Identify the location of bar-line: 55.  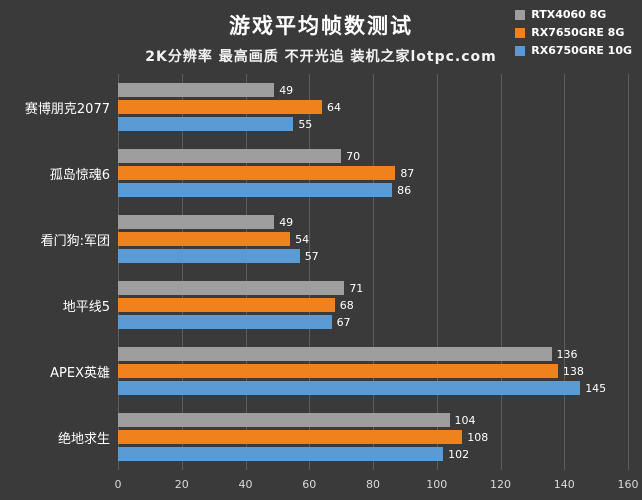
(373, 124).